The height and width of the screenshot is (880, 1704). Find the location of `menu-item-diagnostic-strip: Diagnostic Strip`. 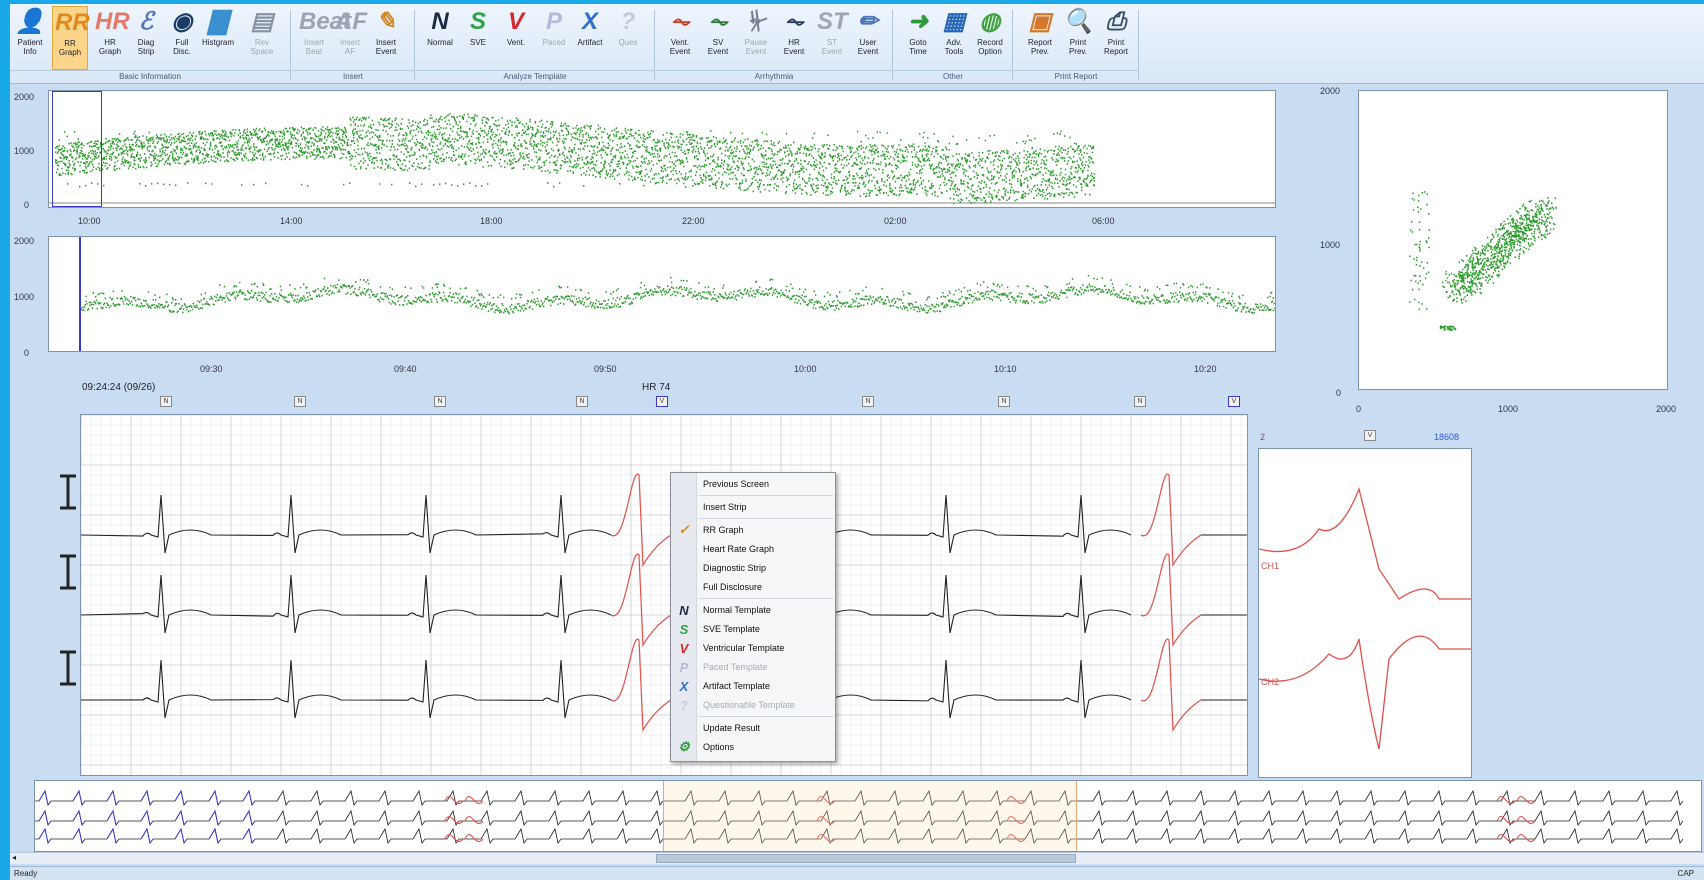

menu-item-diagnostic-strip: Diagnostic Strip is located at coordinates (753, 568).